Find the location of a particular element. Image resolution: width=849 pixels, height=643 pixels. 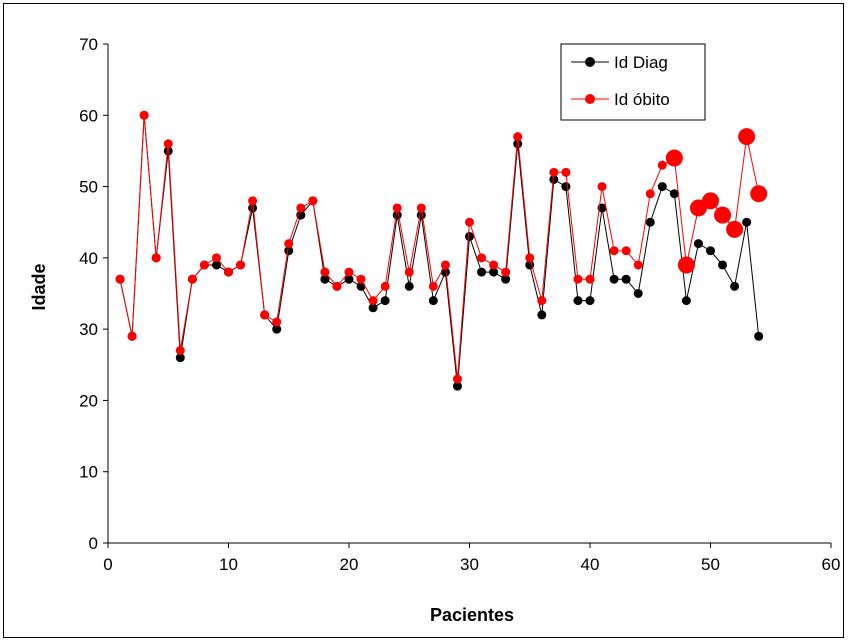

x-tick-label: 20 is located at coordinates (349, 564).